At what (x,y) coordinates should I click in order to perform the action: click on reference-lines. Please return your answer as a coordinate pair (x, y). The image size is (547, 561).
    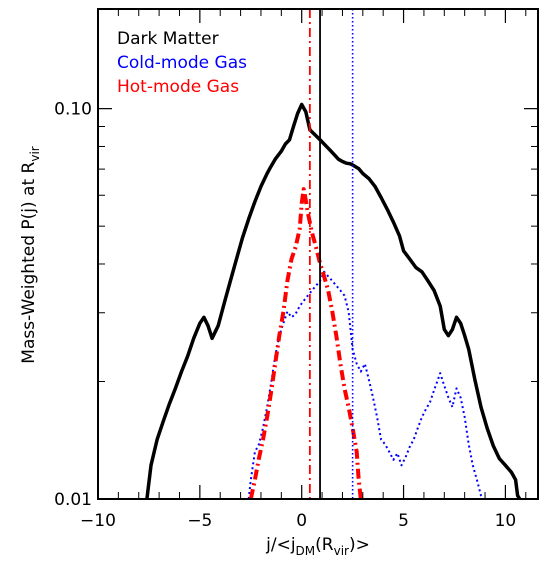
    Looking at the image, I should click on (331, 254).